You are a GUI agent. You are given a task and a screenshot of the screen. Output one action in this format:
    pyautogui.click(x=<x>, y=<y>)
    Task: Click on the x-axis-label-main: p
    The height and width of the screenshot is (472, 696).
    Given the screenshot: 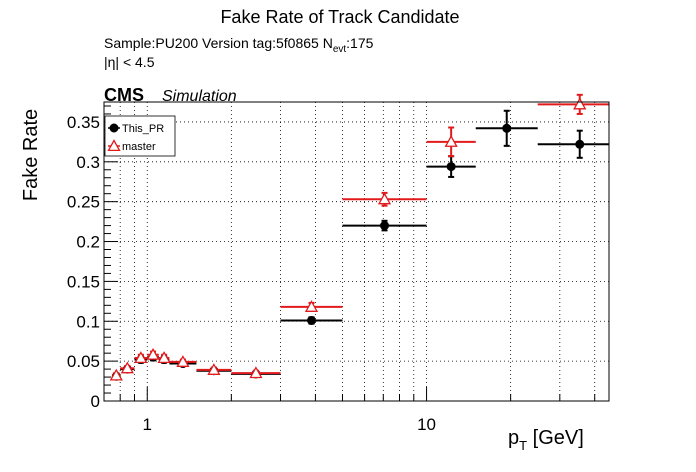 What is the action you would take?
    pyautogui.click(x=513, y=438)
    